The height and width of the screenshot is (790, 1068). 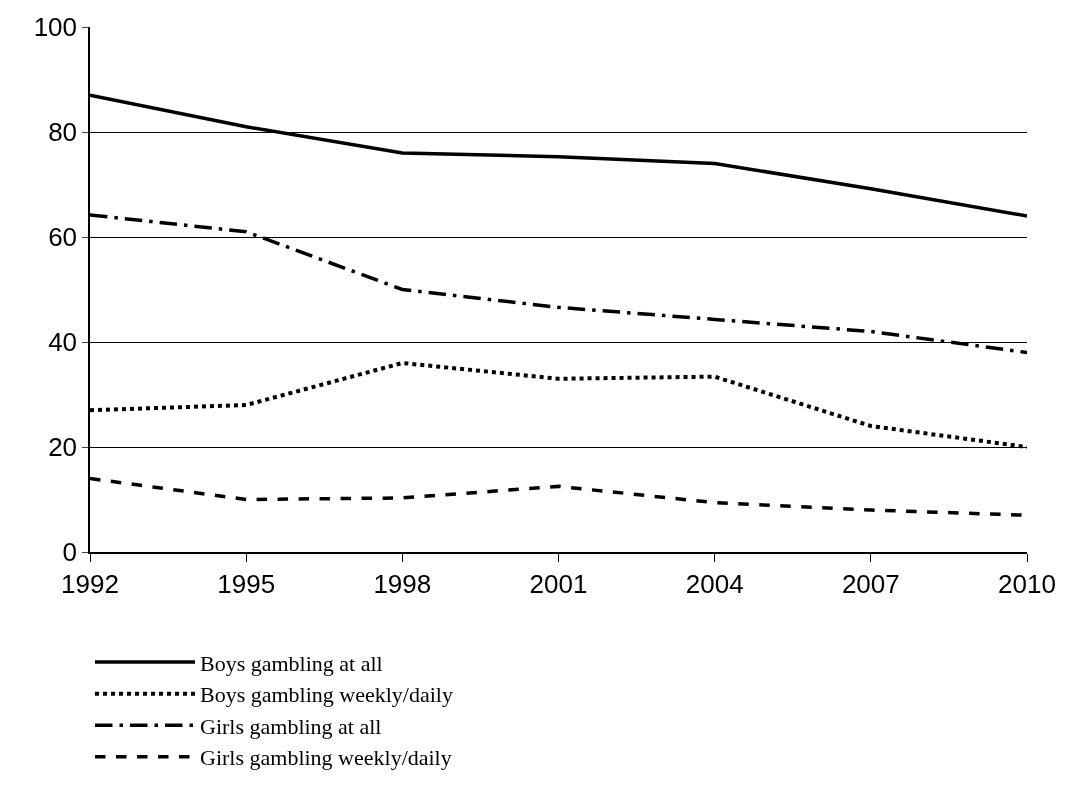 I want to click on x-tick-label: 2007, so click(x=870, y=583).